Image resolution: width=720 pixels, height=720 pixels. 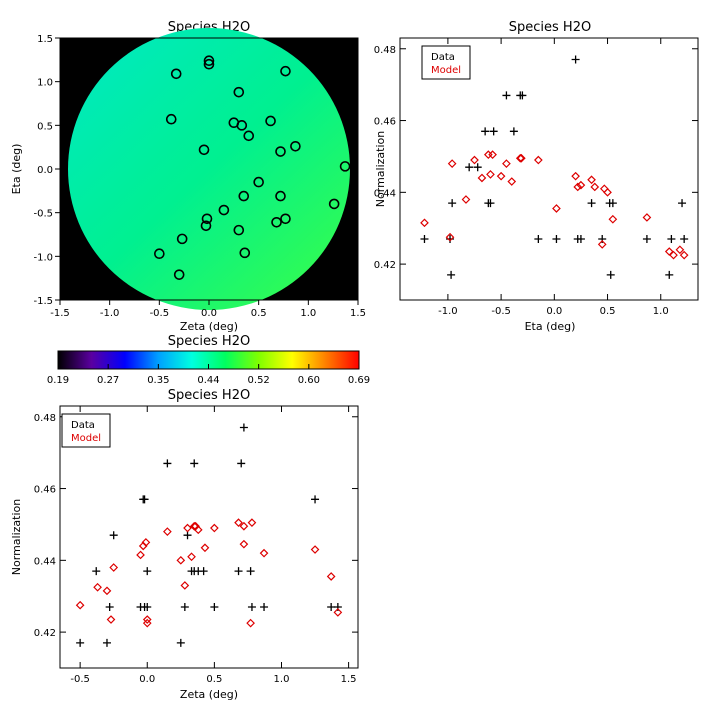 What do you see at coordinates (380, 169) in the screenshot?
I see `eta-ylabel: Normalization` at bounding box center [380, 169].